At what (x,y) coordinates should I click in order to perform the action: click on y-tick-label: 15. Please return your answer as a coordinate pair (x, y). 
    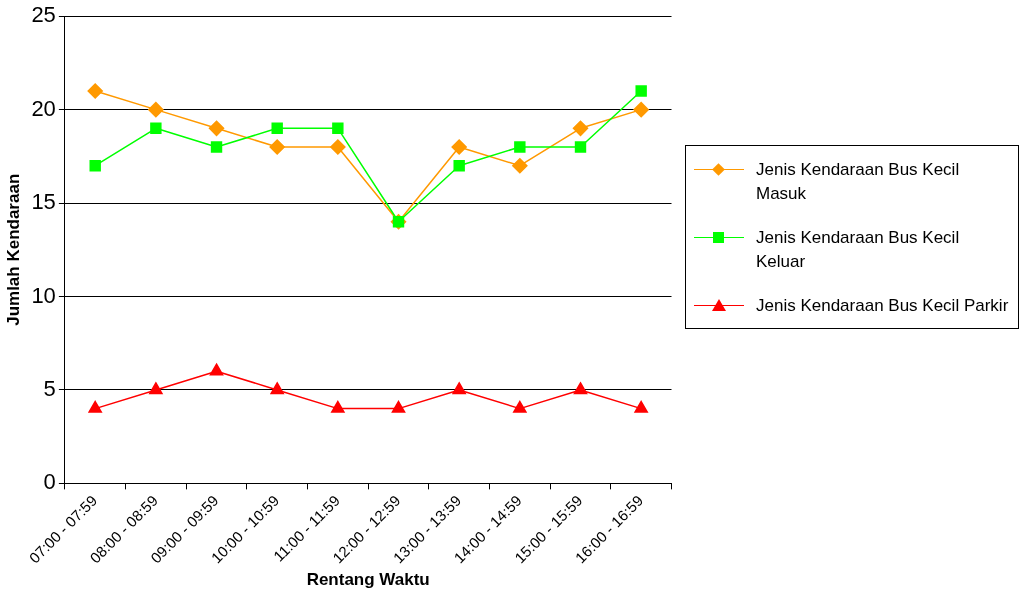
    Looking at the image, I should click on (43, 202).